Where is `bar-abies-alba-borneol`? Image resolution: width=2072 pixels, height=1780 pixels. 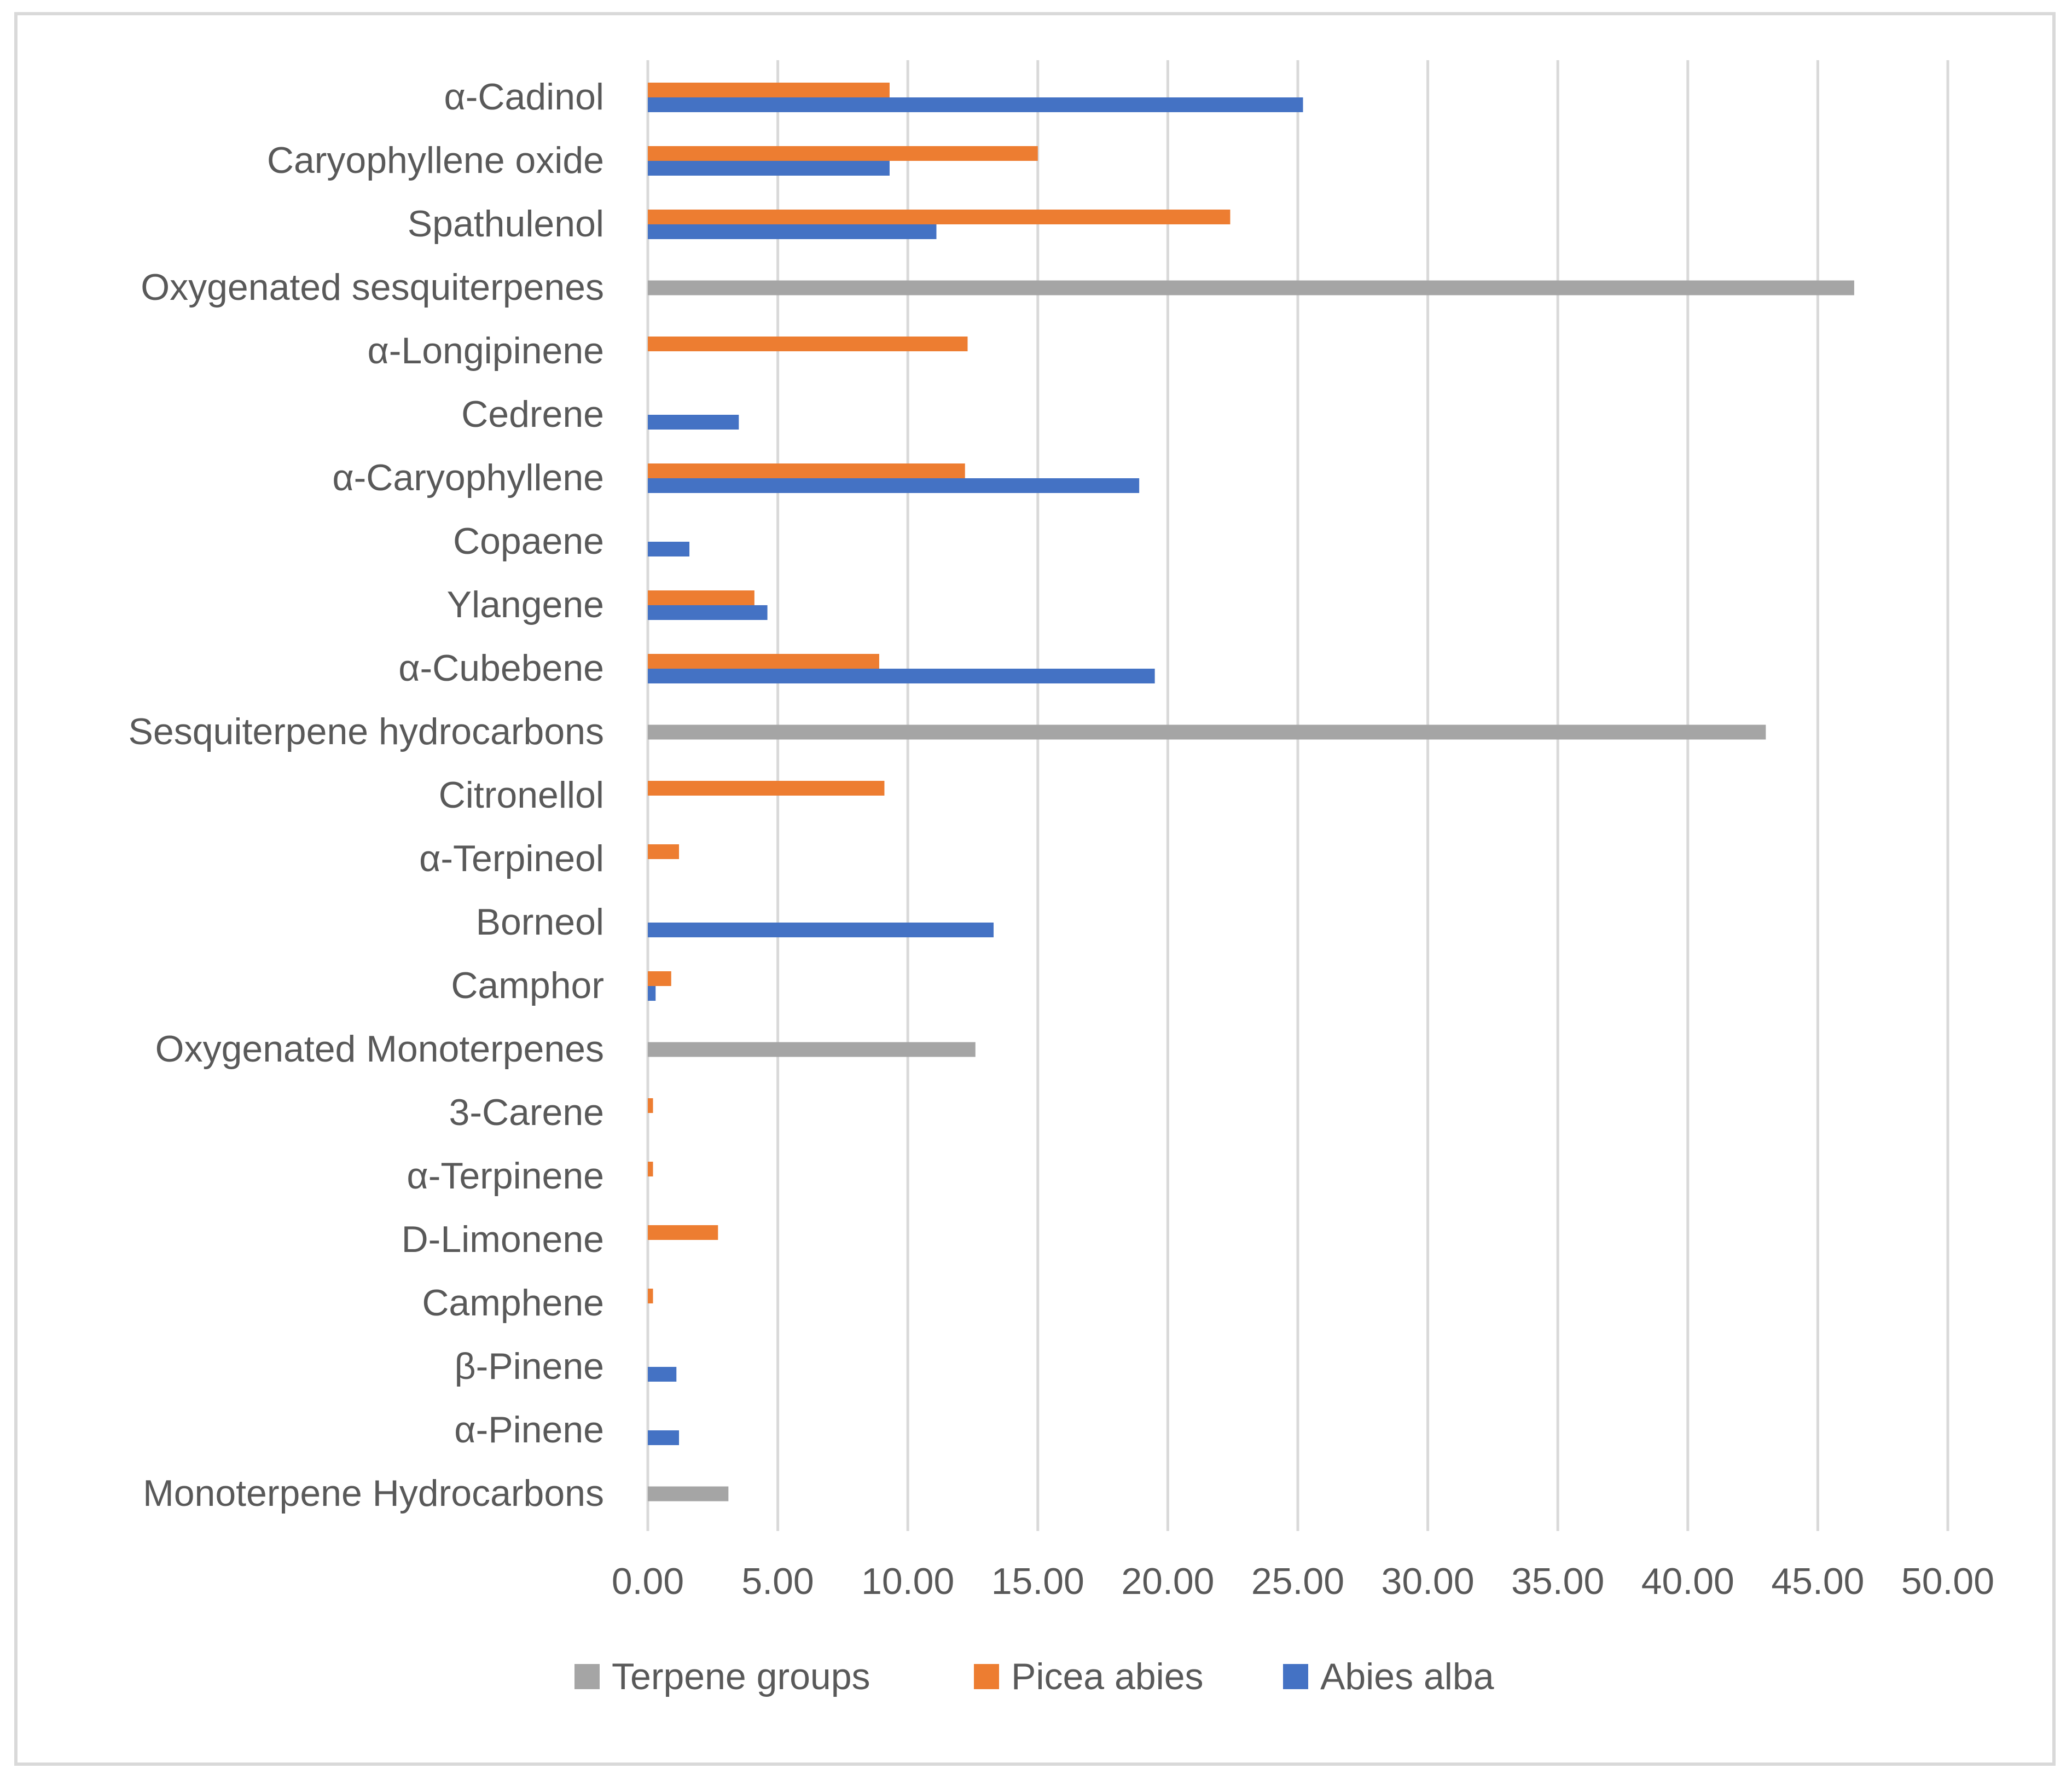 bar-abies-alba-borneol is located at coordinates (821, 930).